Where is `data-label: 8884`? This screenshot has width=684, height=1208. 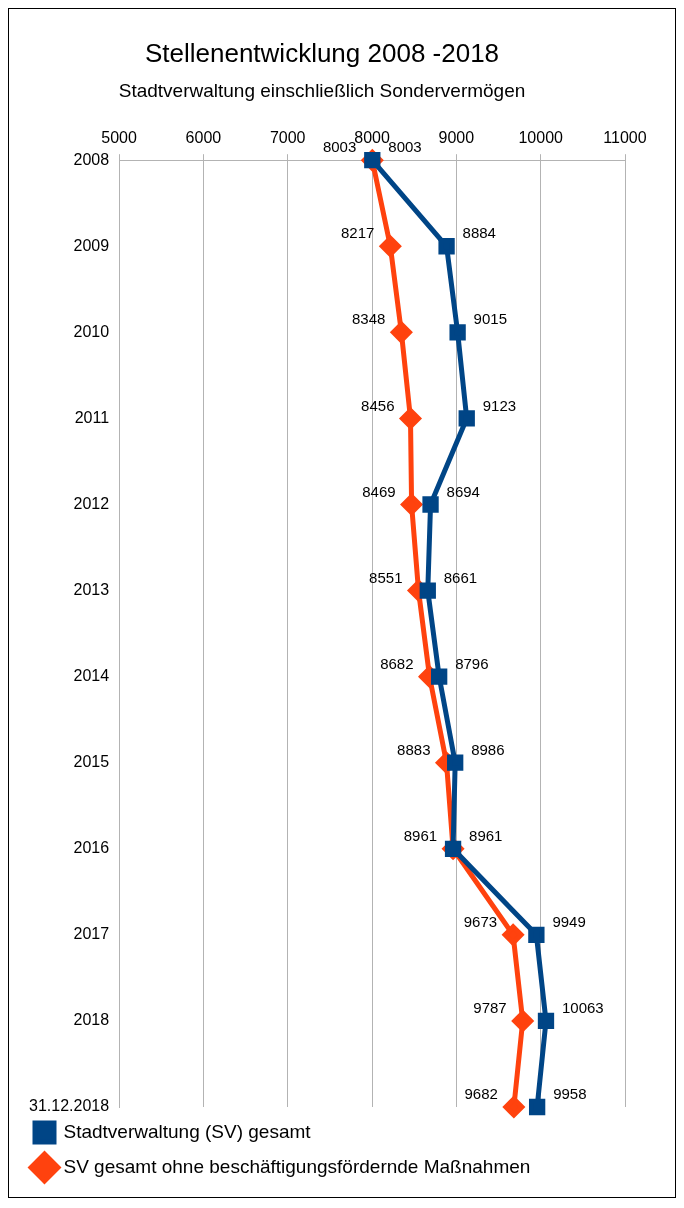
data-label: 8884 is located at coordinates (479, 233).